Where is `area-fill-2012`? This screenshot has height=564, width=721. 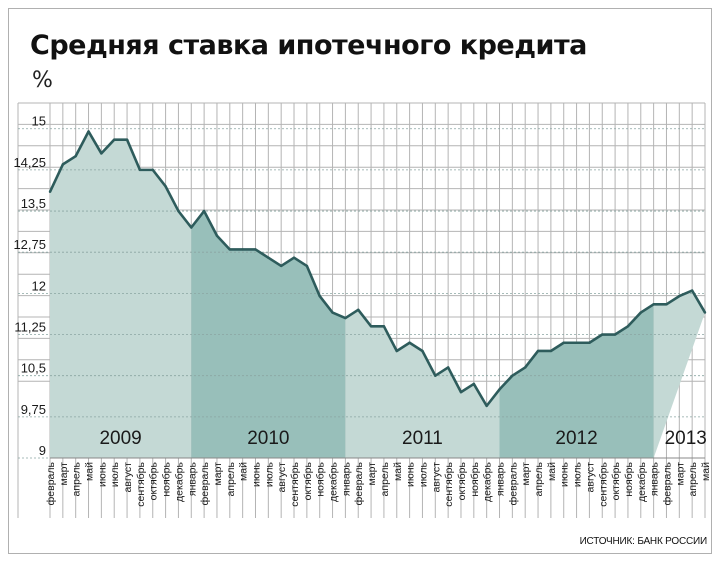
area-fill-2012 is located at coordinates (576, 381).